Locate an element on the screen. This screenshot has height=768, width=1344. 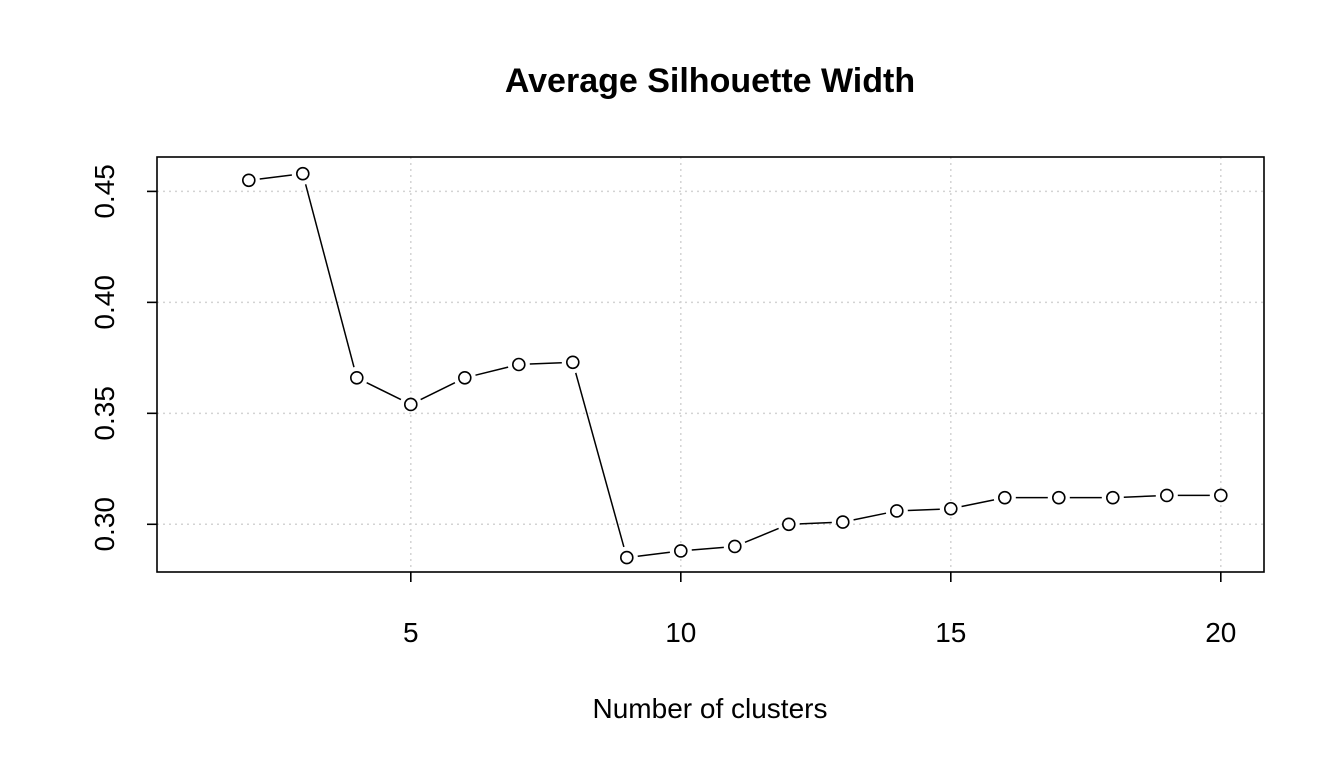
y-tick-label: 0.45 is located at coordinates (104, 191).